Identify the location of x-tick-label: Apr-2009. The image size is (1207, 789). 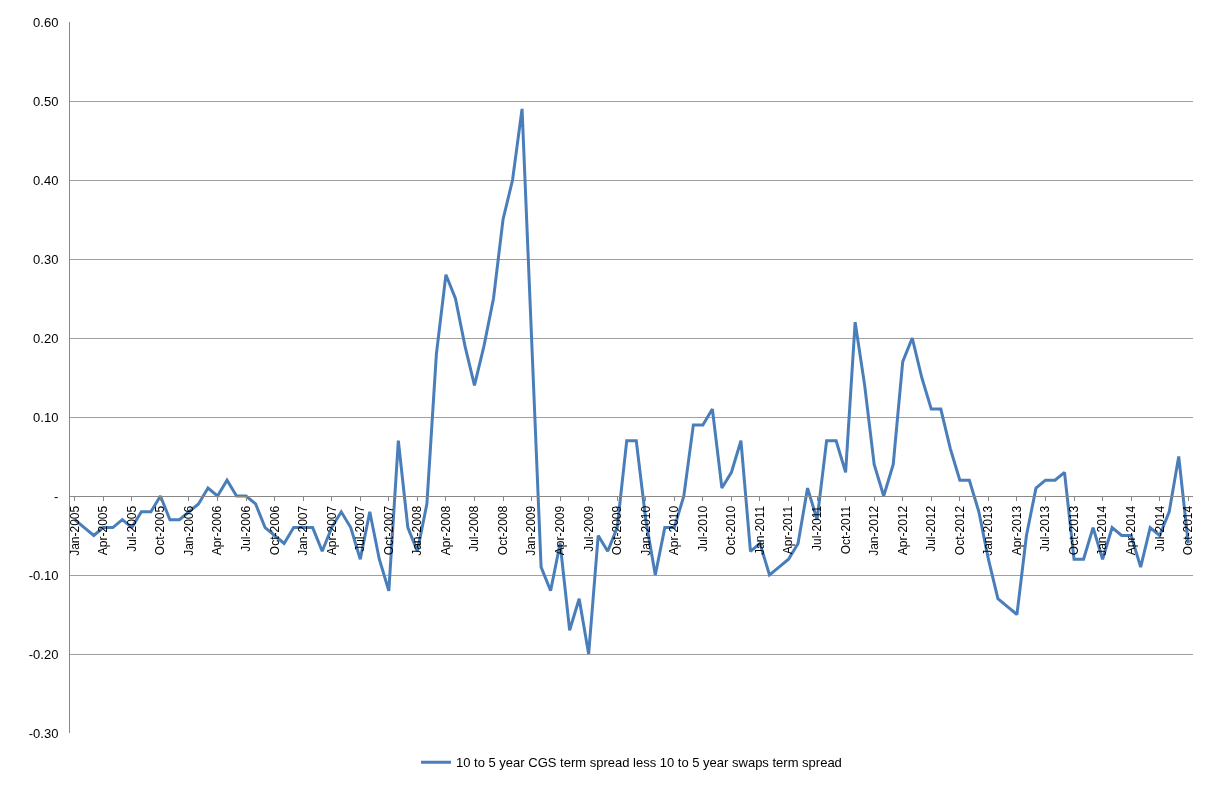
(560, 530).